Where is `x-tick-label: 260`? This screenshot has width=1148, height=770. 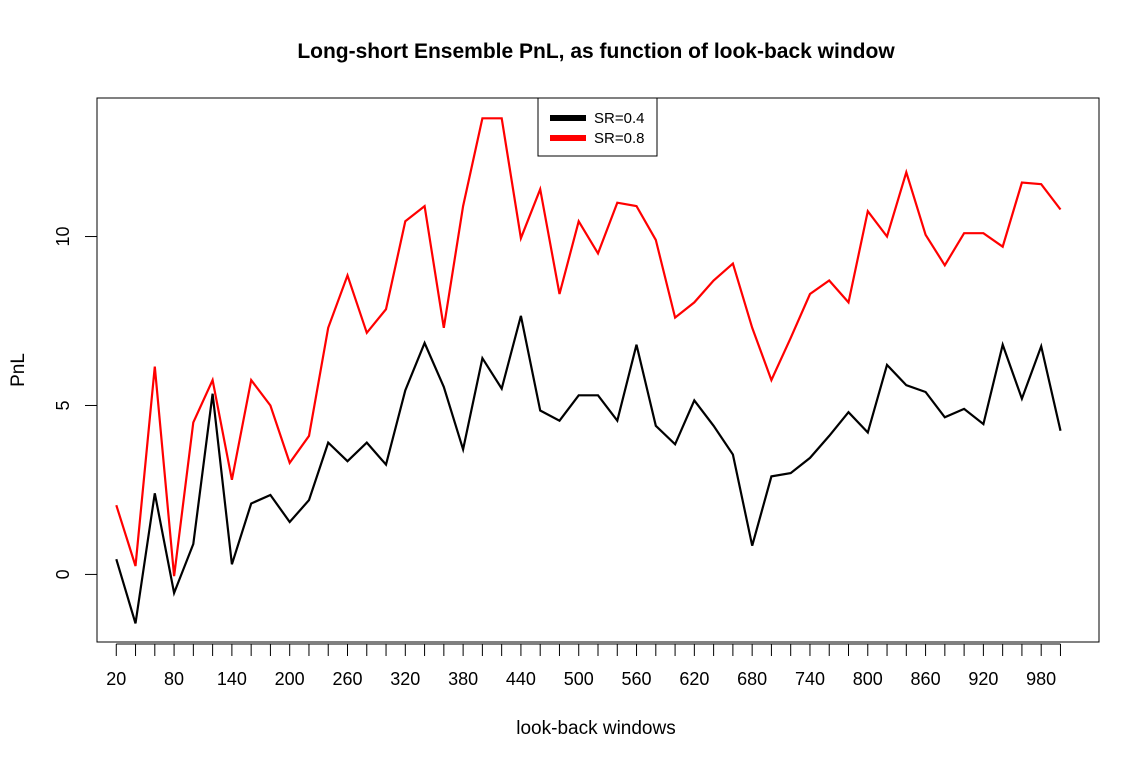
x-tick-label: 260 is located at coordinates (347, 679).